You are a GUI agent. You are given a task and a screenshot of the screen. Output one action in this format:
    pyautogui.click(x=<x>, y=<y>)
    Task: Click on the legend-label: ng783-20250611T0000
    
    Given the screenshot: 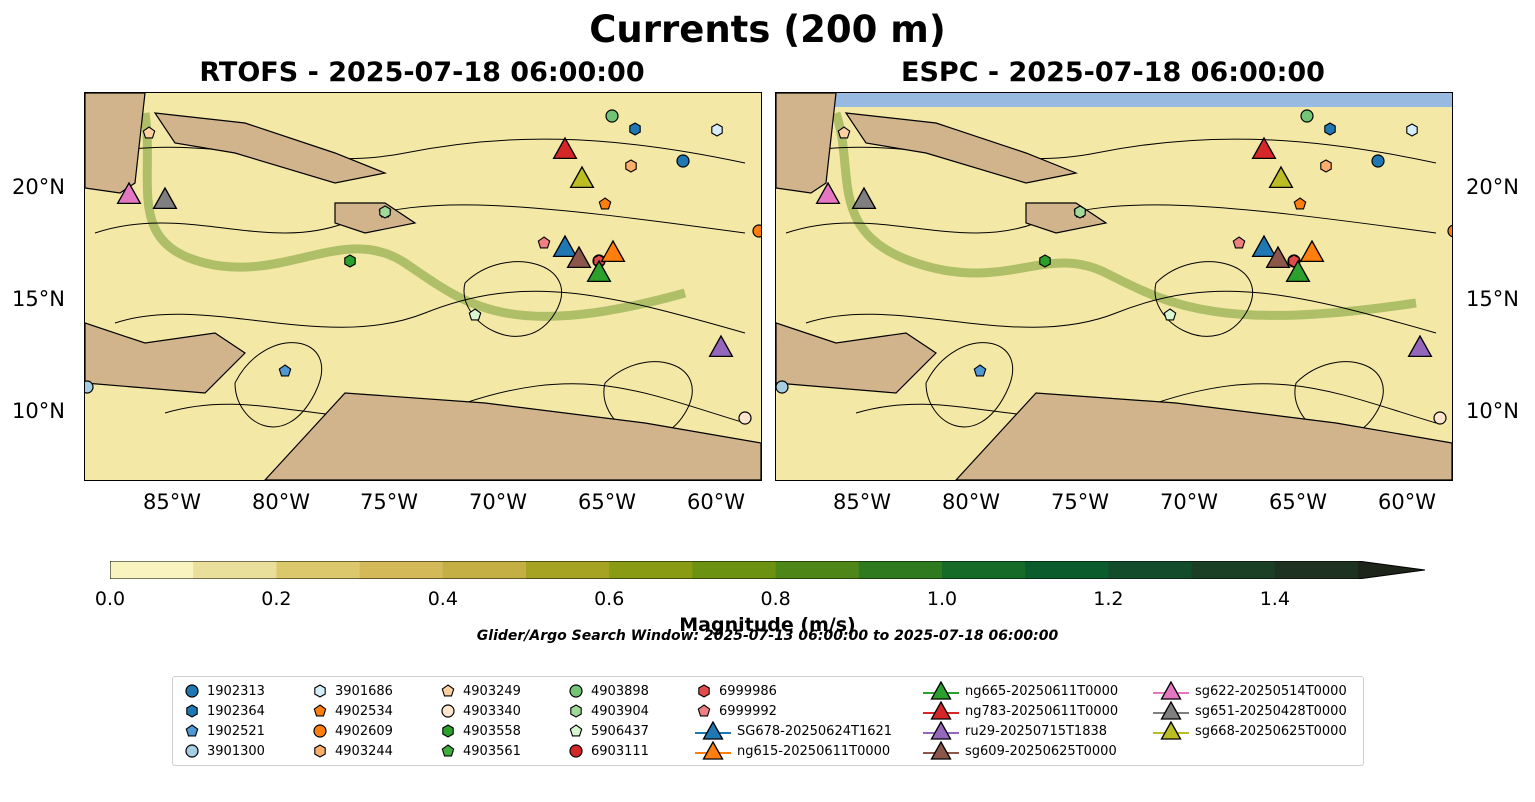 What is the action you would take?
    pyautogui.click(x=1042, y=711)
    